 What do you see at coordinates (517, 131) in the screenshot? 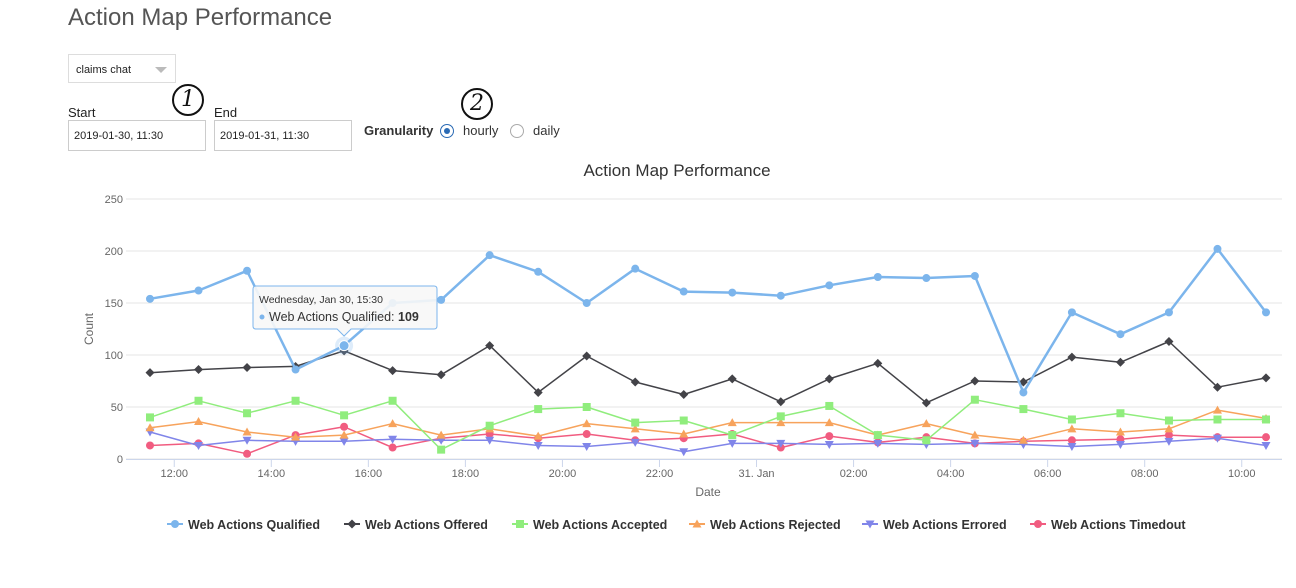
I see `radio-daily` at bounding box center [517, 131].